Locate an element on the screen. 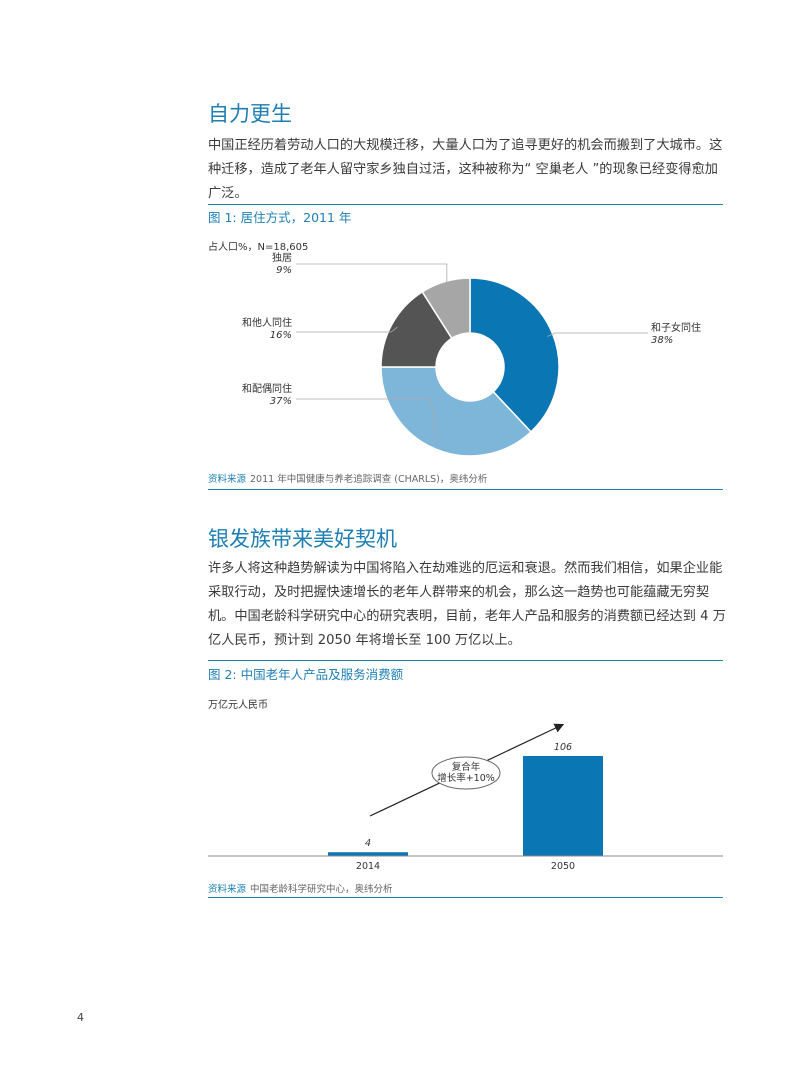 This screenshot has height=1065, width=800. pie-chart is located at coordinates (472, 360).